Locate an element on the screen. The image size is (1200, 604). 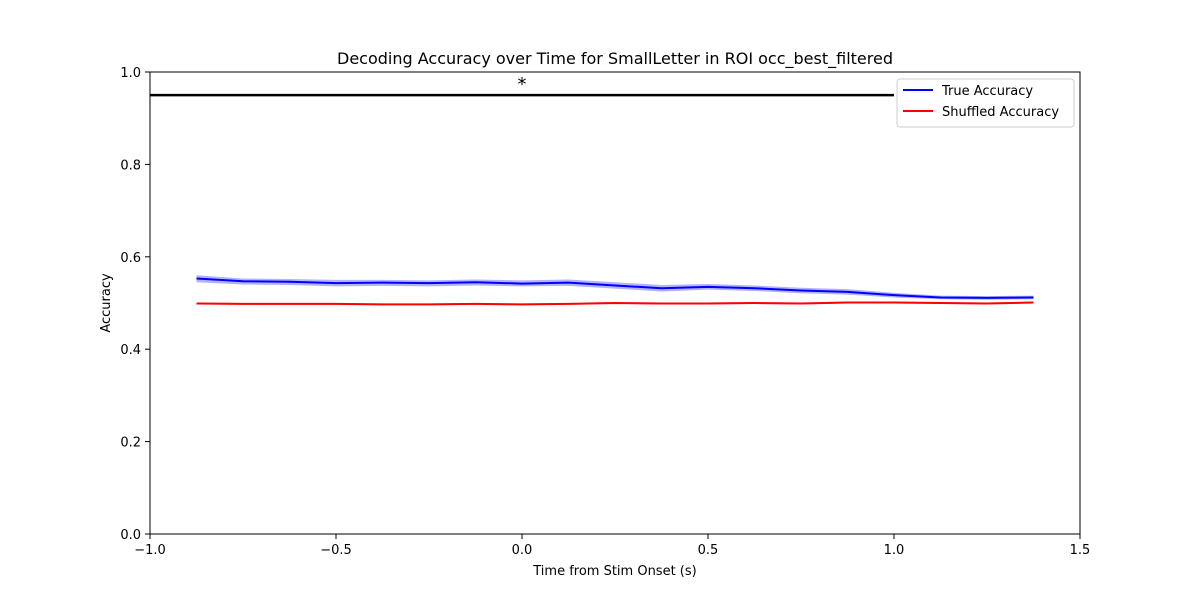
significance-marker: * is located at coordinates (522, 84).